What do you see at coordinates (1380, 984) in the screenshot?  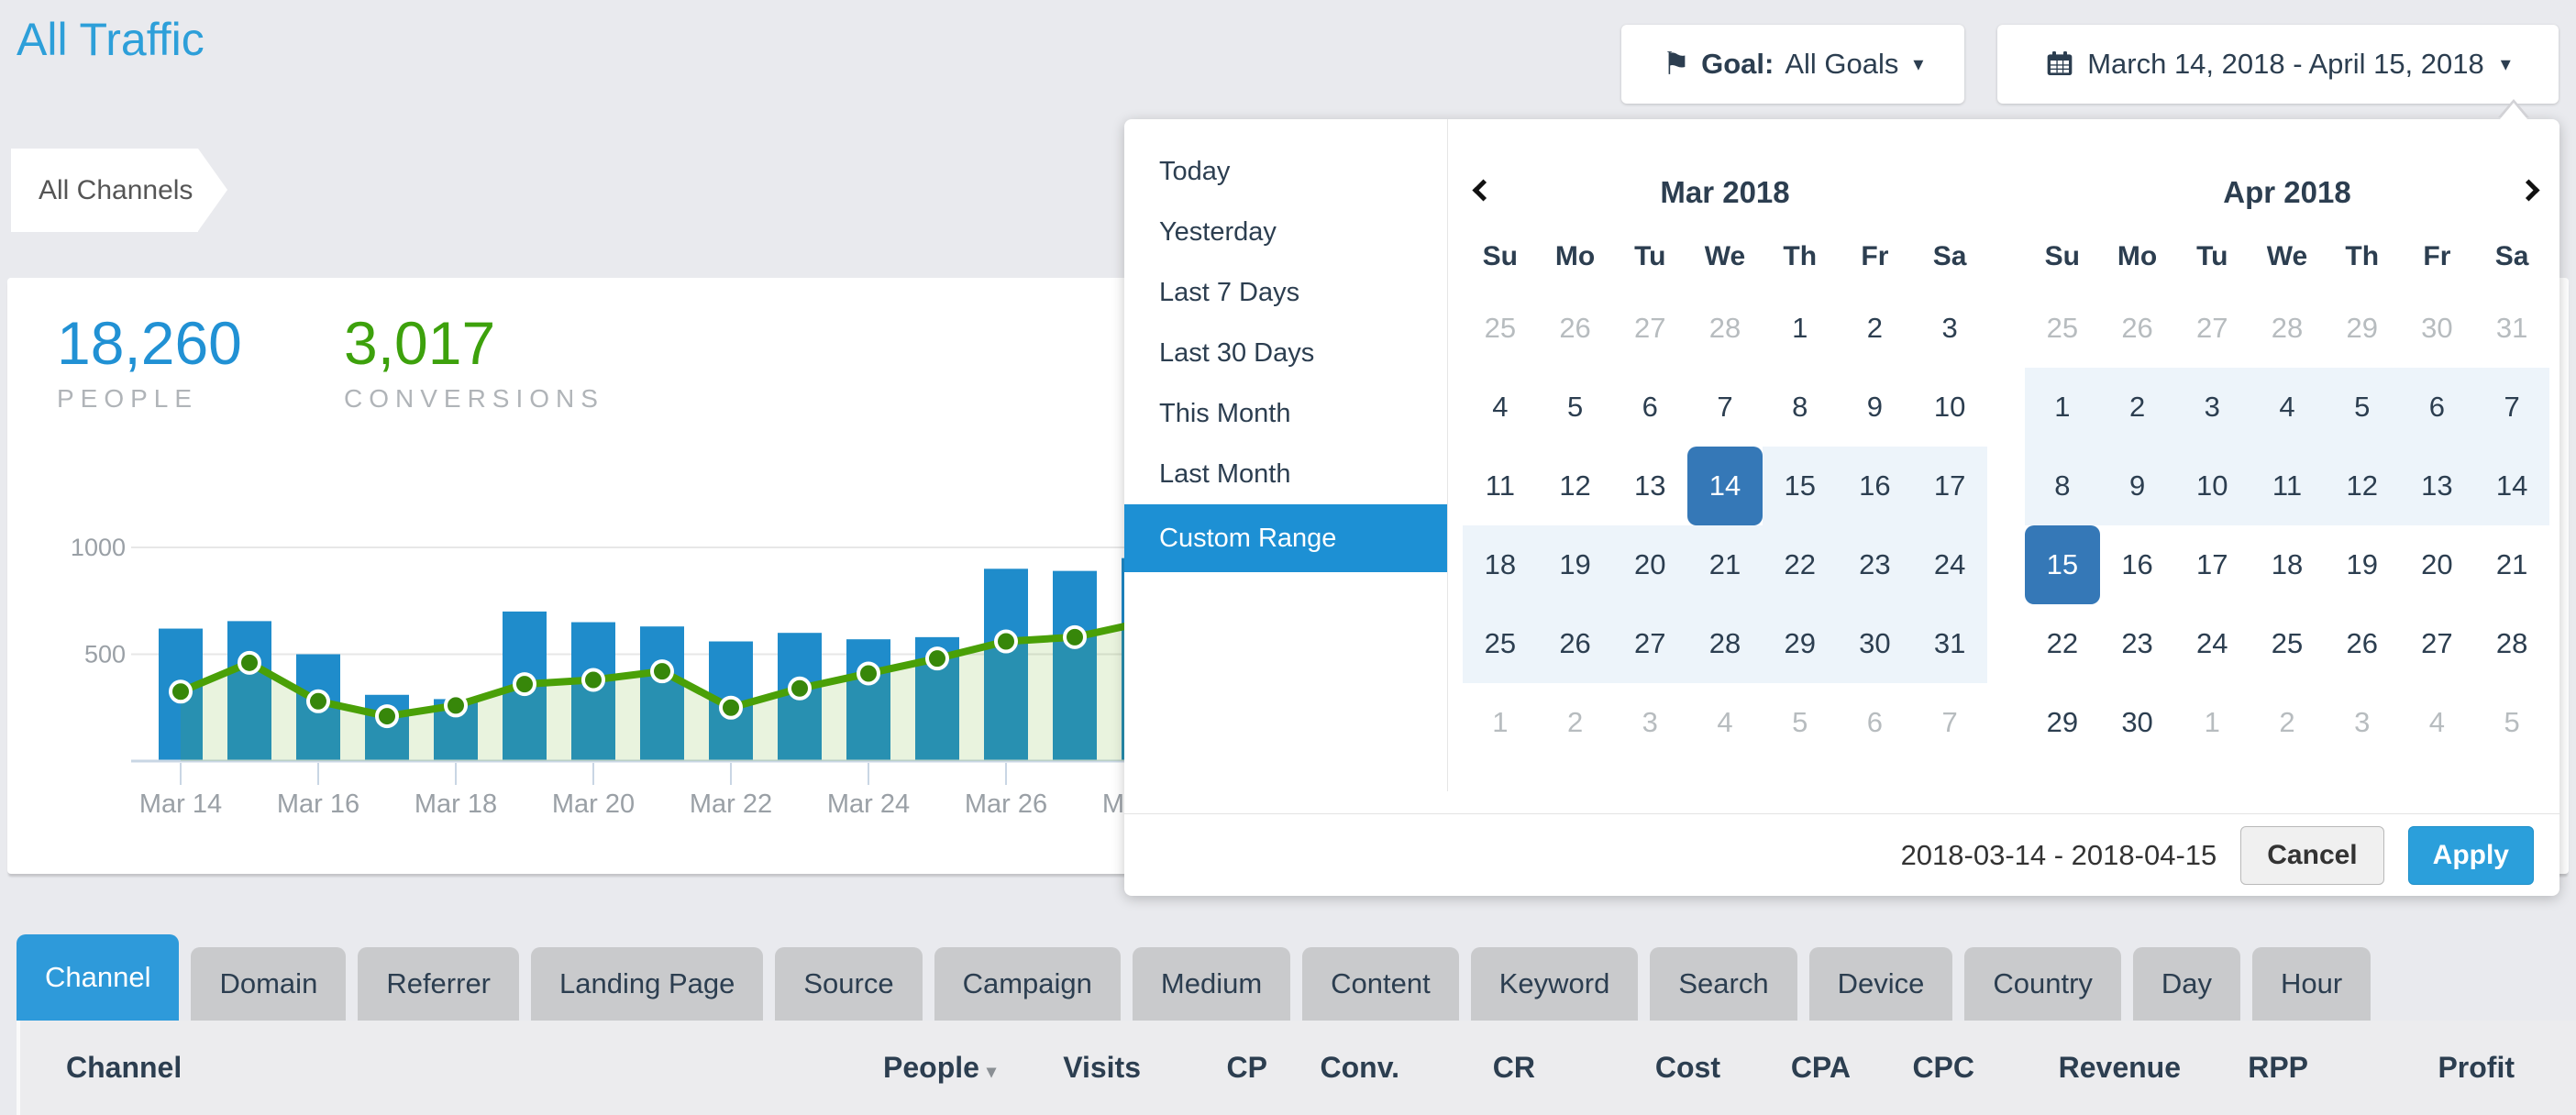 I see `tab-content: Content` at bounding box center [1380, 984].